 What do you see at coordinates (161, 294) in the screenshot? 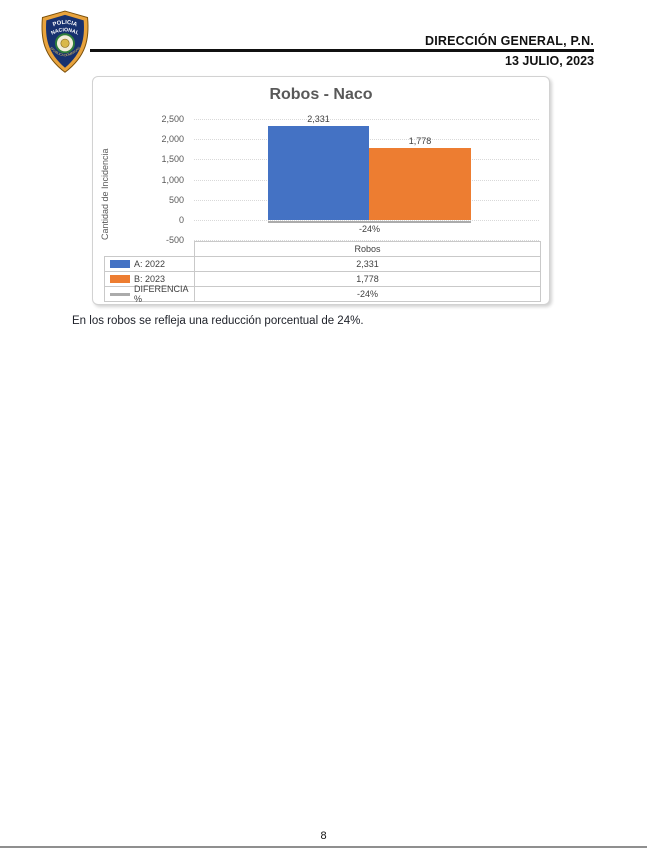
I see `legend-label-diferencia: DIFERENCIA %` at bounding box center [161, 294].